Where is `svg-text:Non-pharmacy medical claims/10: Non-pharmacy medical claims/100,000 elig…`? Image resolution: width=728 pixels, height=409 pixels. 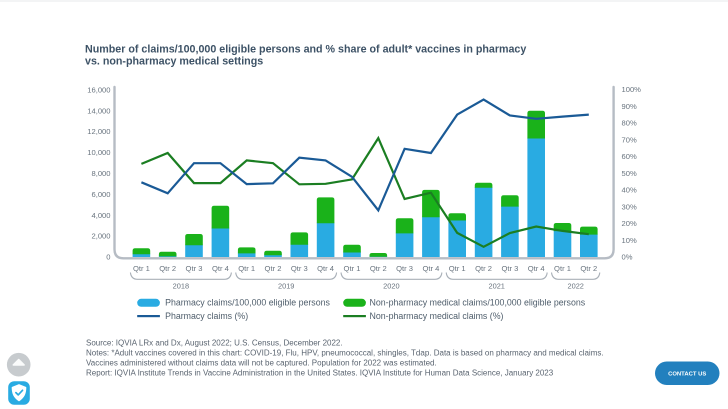 svg-text:Non-pharmacy medical claims/10: Non-pharmacy medical claims/100,000 elig… is located at coordinates (478, 302).